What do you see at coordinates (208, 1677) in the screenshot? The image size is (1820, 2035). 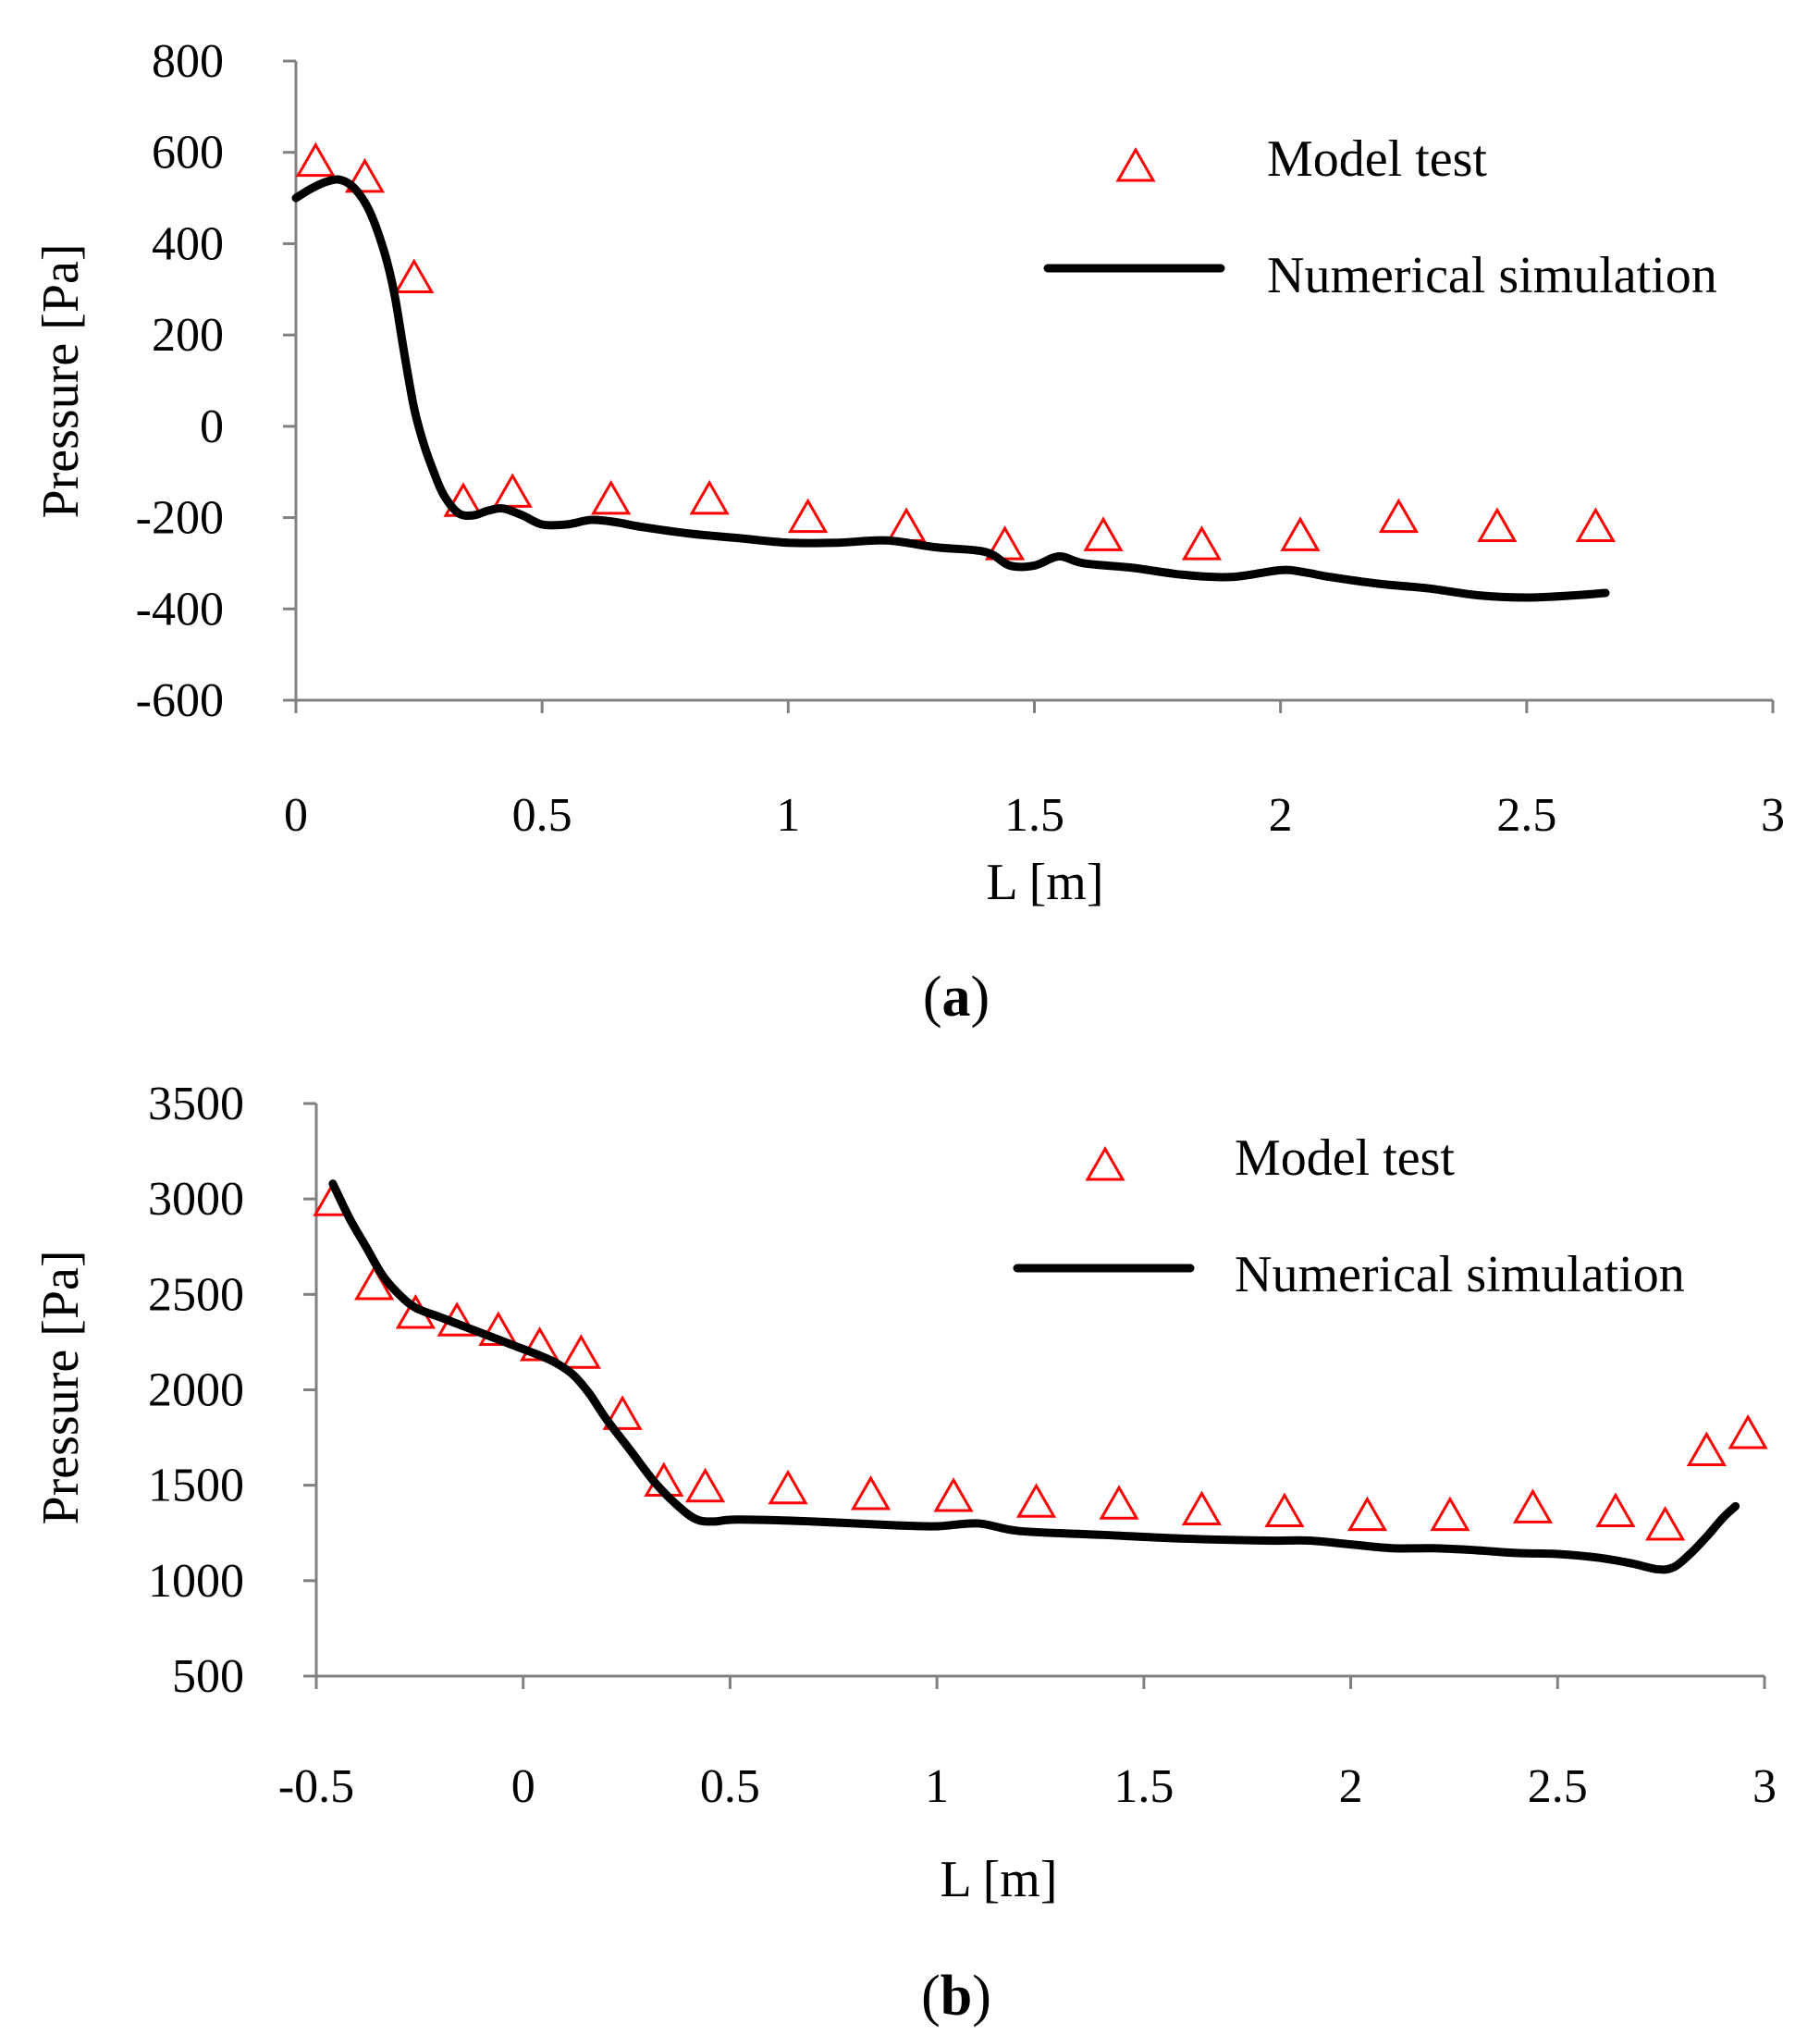 I see `y-tick-label: 500` at bounding box center [208, 1677].